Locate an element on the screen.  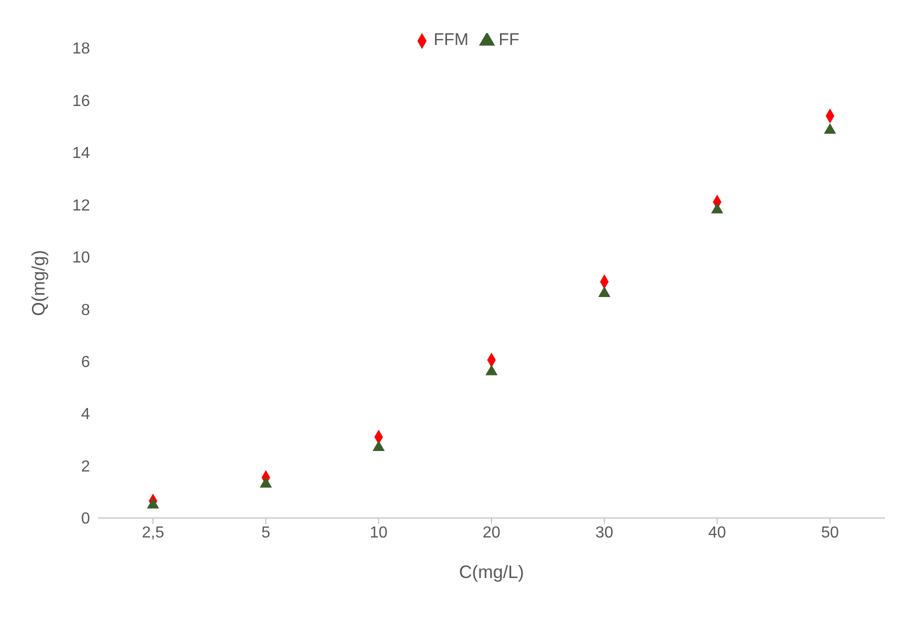
legend-label: FF is located at coordinates (509, 39).